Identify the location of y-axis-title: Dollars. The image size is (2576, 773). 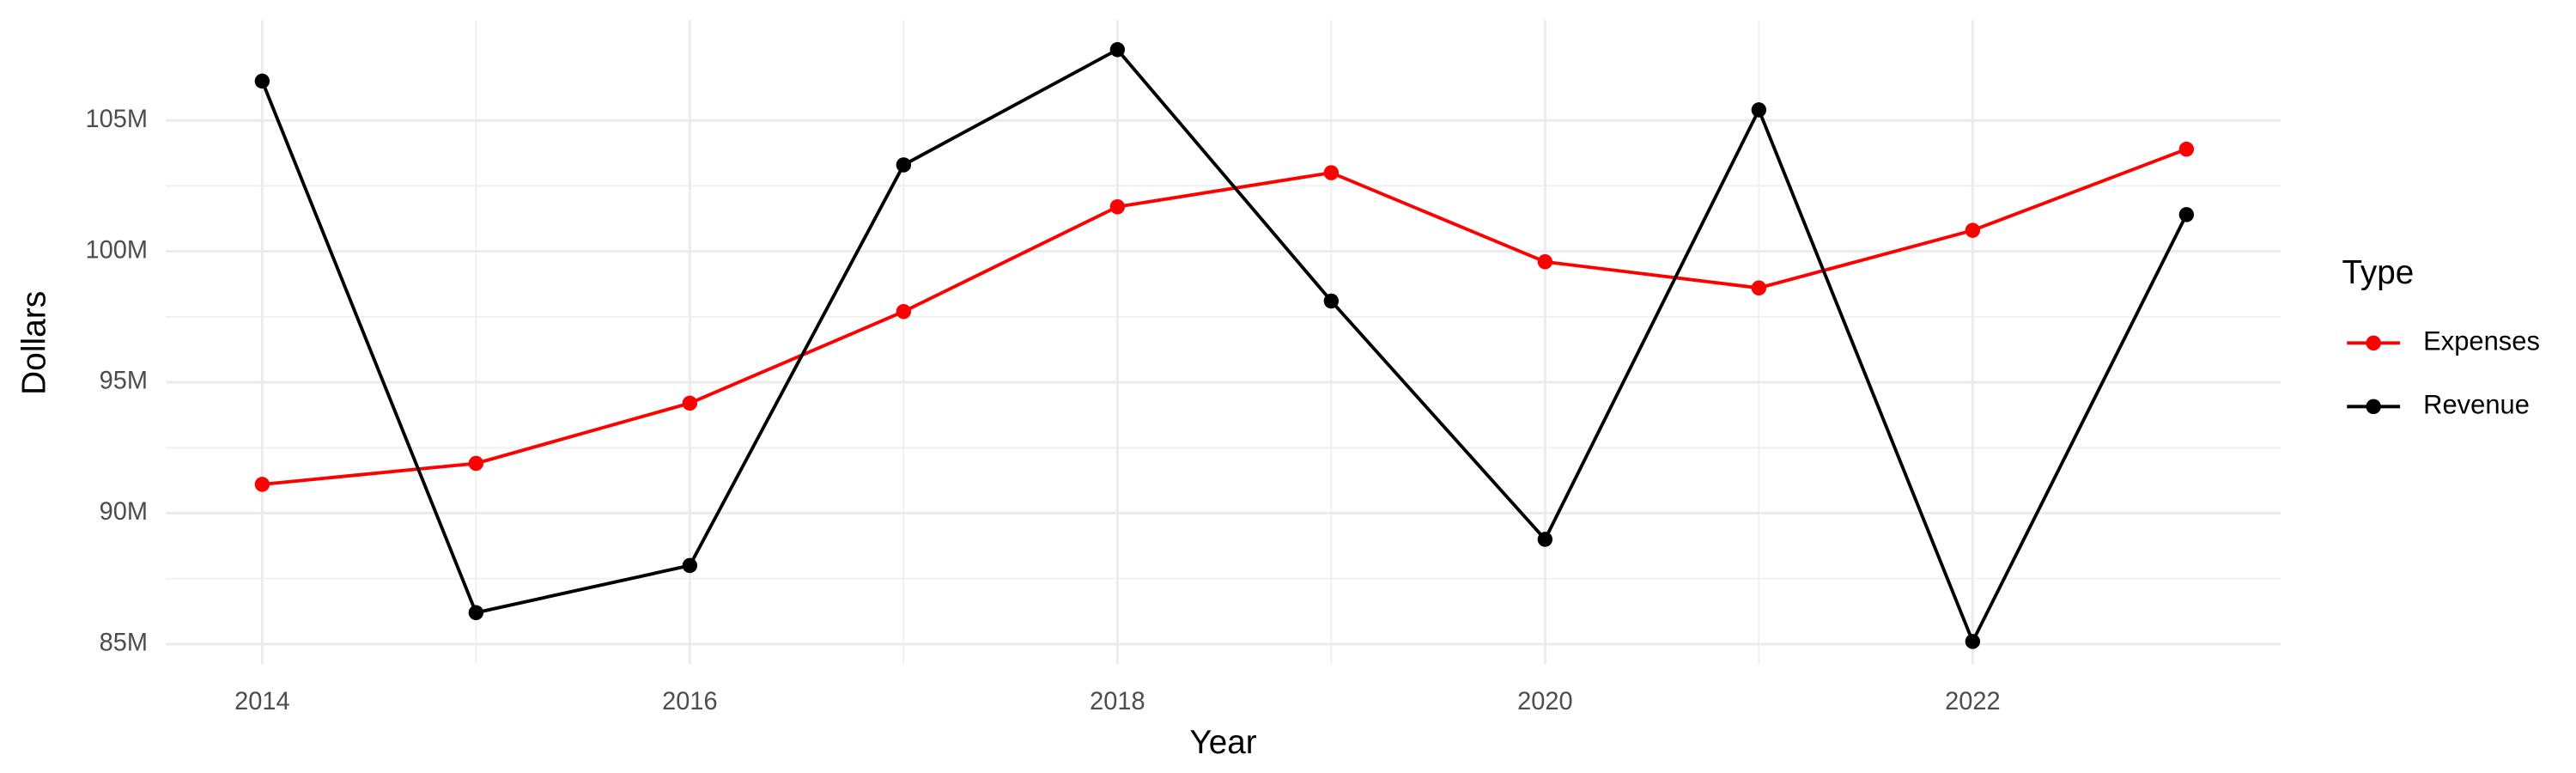
(34, 343).